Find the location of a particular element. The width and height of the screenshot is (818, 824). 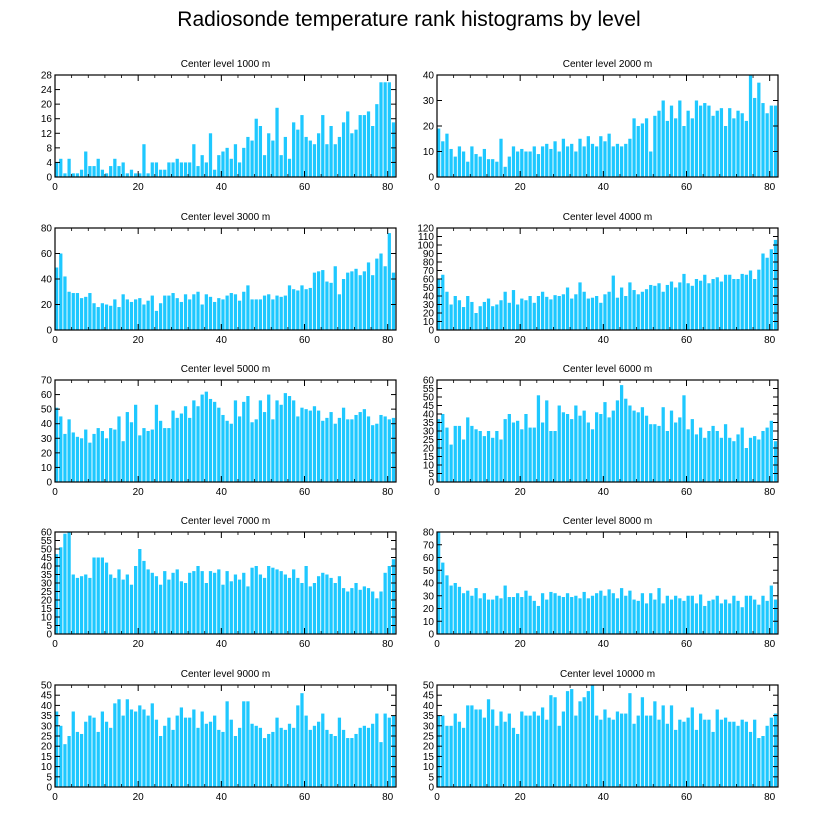

panel-title: Center level 3000 m is located at coordinates (226, 217).